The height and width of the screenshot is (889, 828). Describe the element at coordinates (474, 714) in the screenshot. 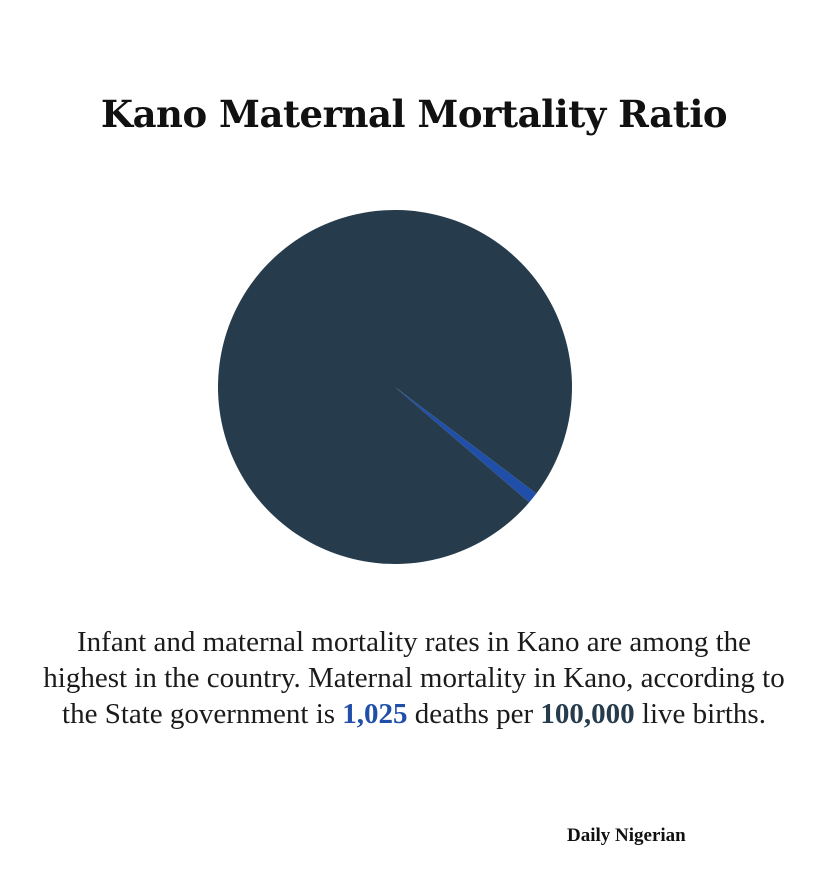

I see `caption-text-2: deaths per` at that location.